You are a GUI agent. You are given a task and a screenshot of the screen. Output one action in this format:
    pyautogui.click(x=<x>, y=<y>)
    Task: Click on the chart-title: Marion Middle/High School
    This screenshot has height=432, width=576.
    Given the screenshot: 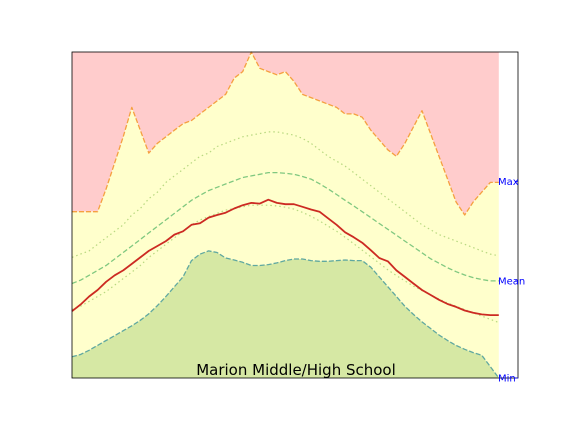 What is the action you would take?
    pyautogui.click(x=296, y=370)
    